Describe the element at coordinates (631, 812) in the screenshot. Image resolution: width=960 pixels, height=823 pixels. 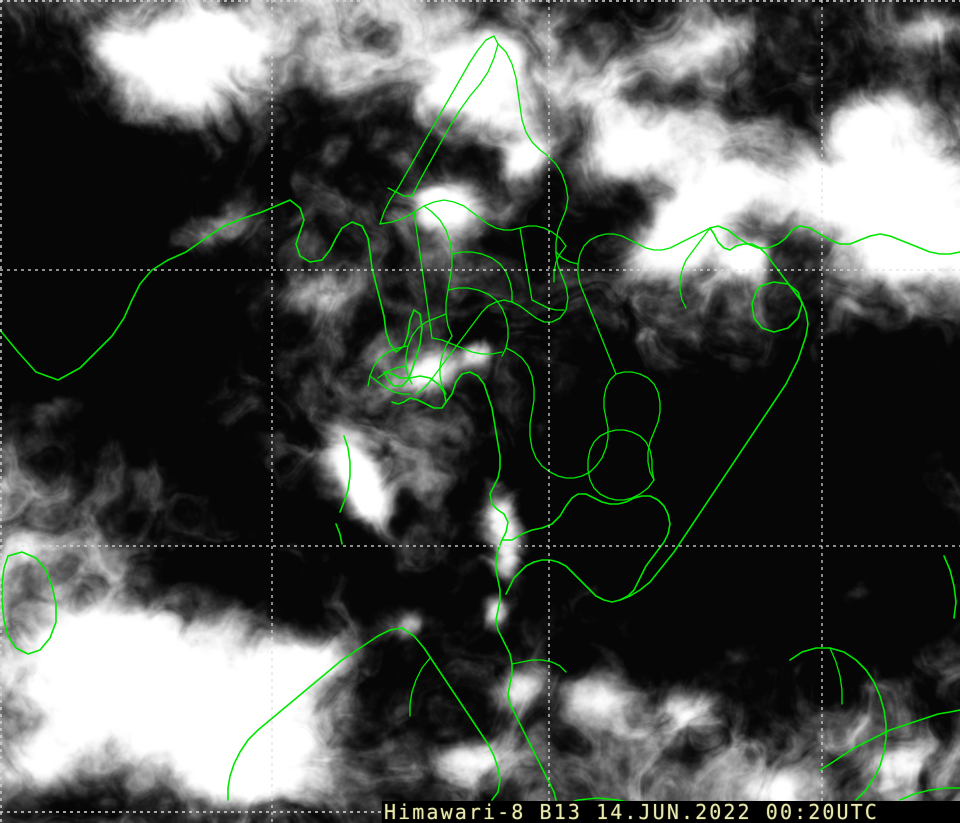
I see `caption-text: Himawari-8 B13 14.JUN.2022 00:20UTC` at that location.